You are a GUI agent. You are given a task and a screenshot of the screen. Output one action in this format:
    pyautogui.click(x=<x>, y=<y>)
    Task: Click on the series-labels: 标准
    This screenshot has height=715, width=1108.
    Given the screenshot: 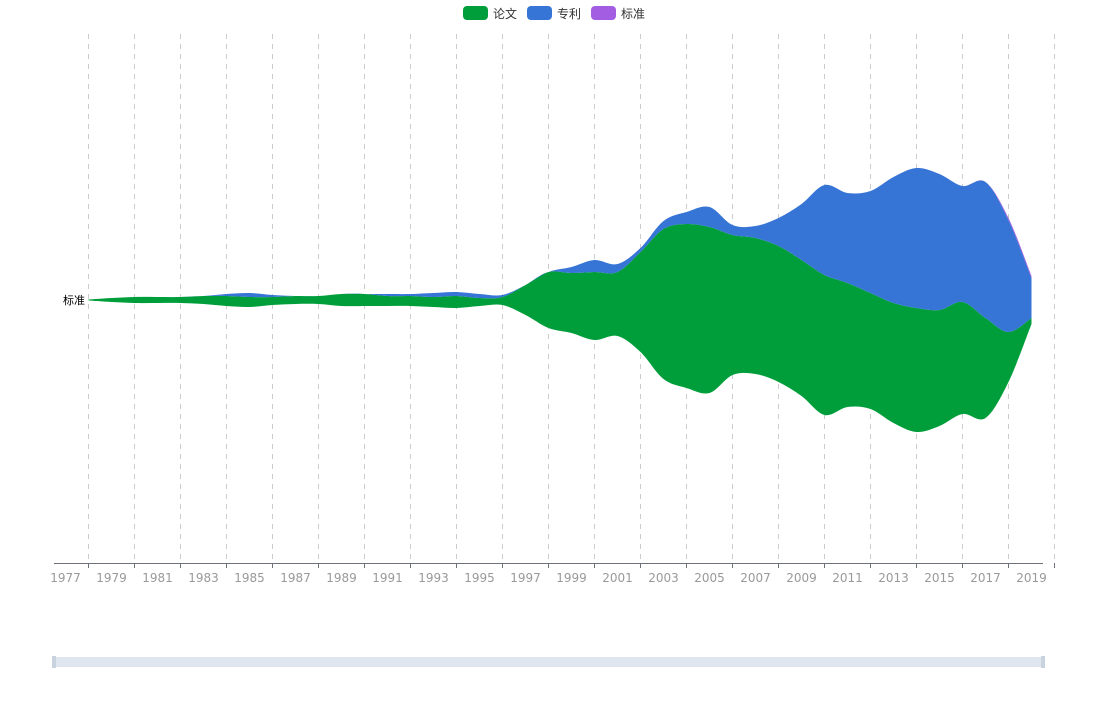 What is the action you would take?
    pyautogui.click(x=74, y=300)
    